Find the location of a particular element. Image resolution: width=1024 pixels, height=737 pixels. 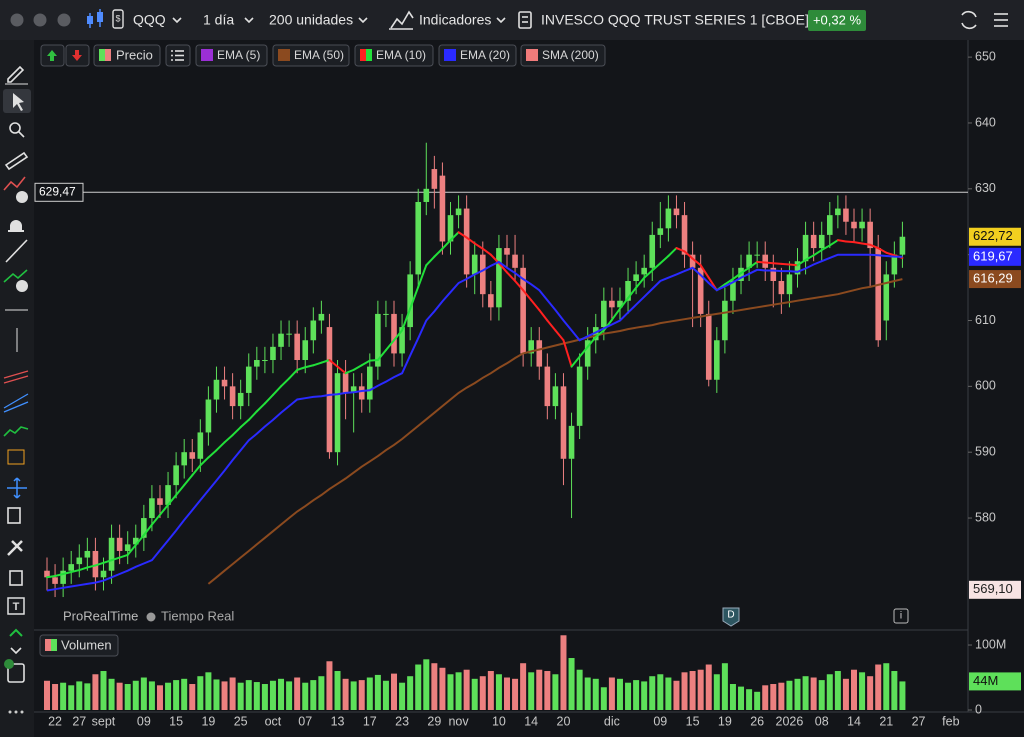

x-tick-label: 13 is located at coordinates (338, 721).